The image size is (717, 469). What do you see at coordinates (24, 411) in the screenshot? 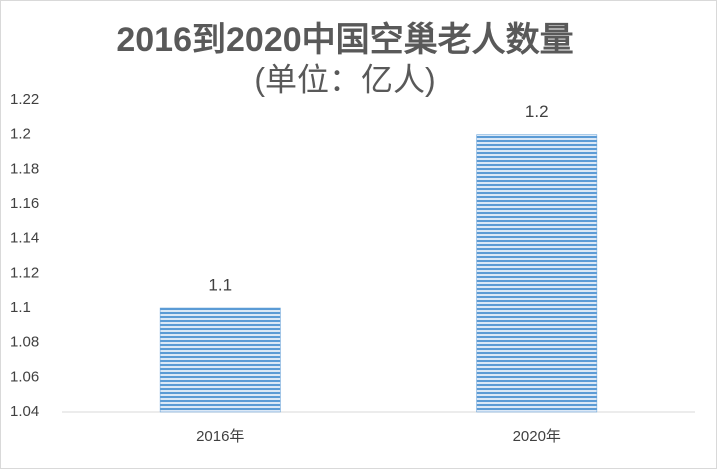
I see `y-tick-label: 1.04` at bounding box center [24, 411].